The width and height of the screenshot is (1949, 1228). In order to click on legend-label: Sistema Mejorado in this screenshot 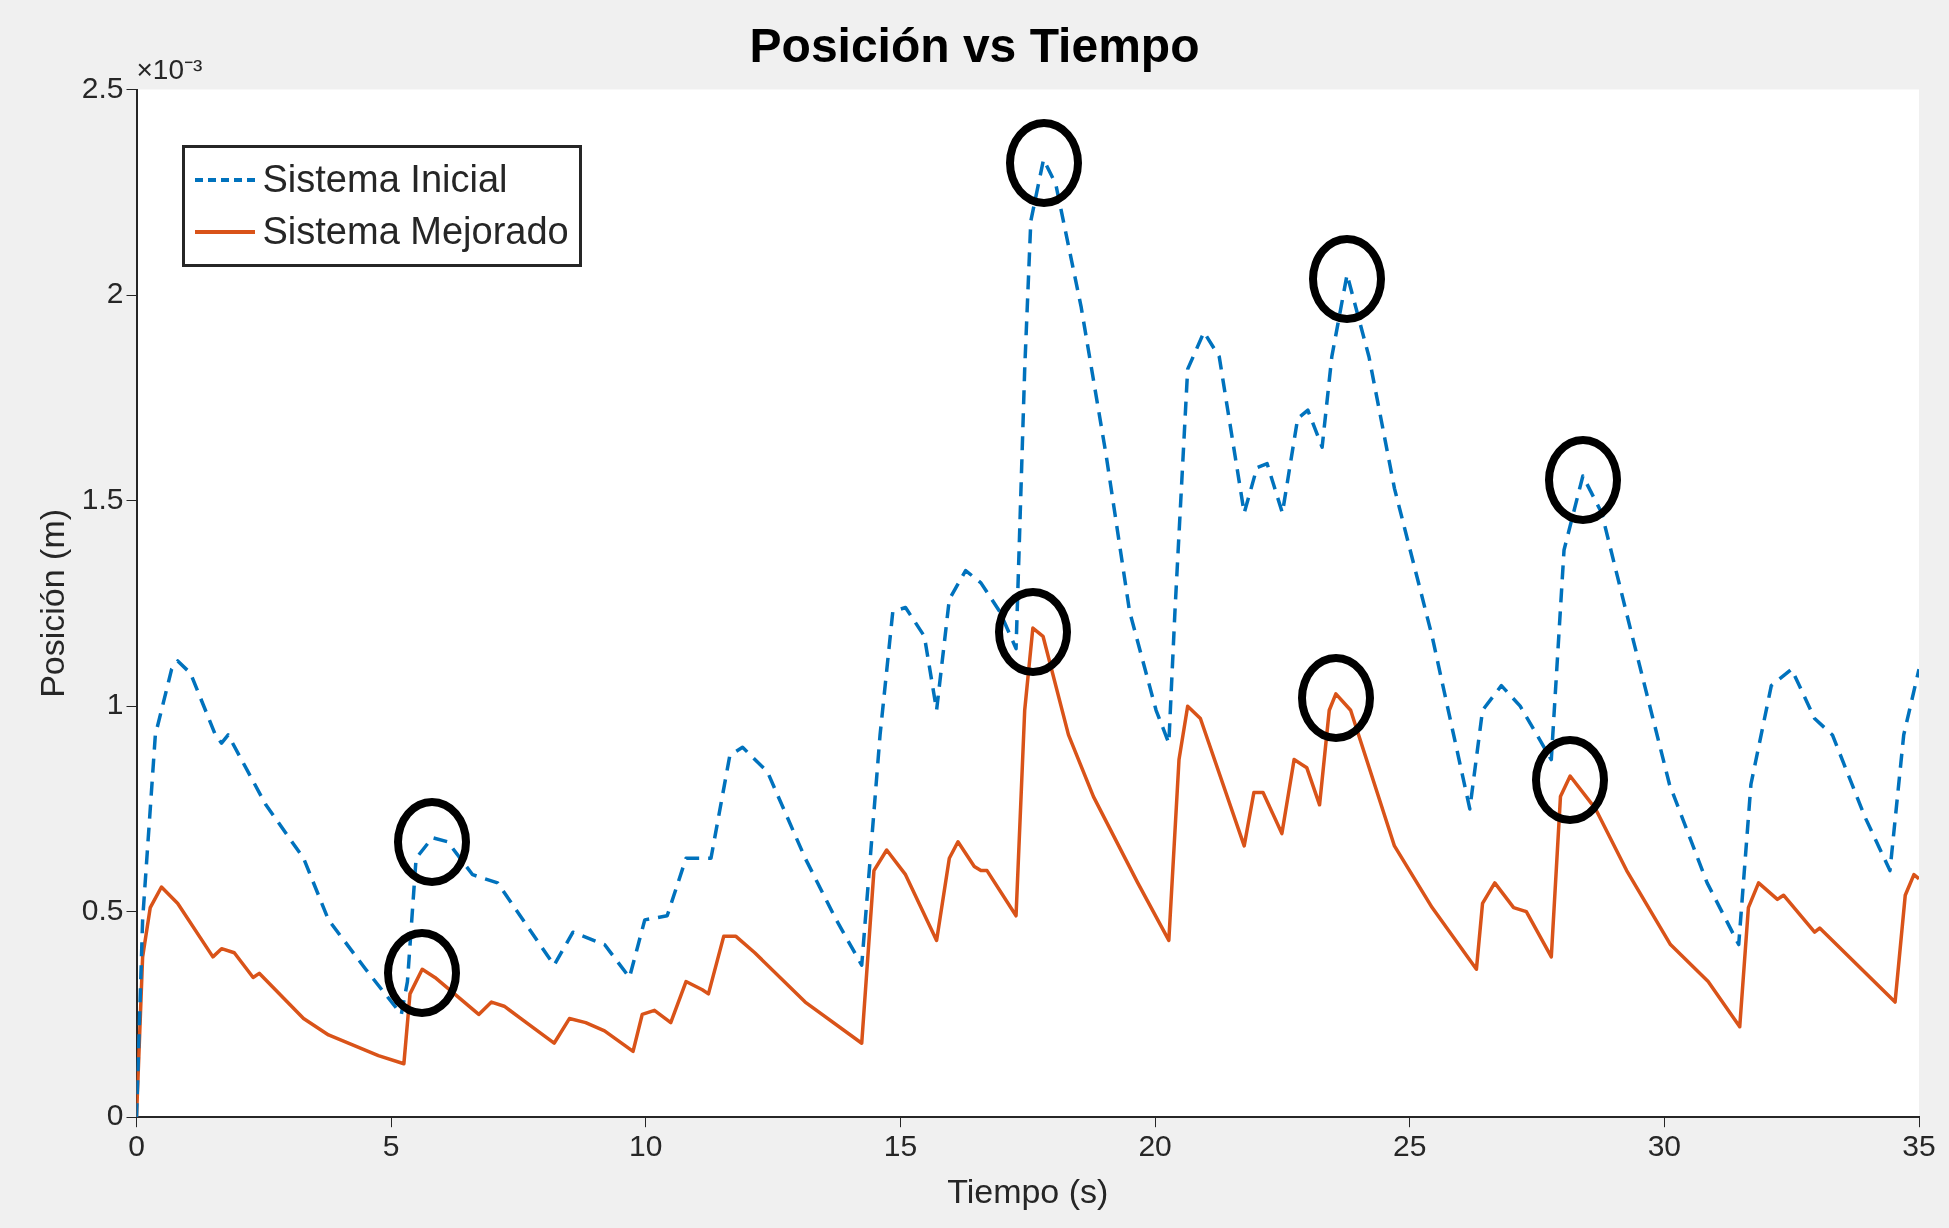, I will do `click(415, 232)`.